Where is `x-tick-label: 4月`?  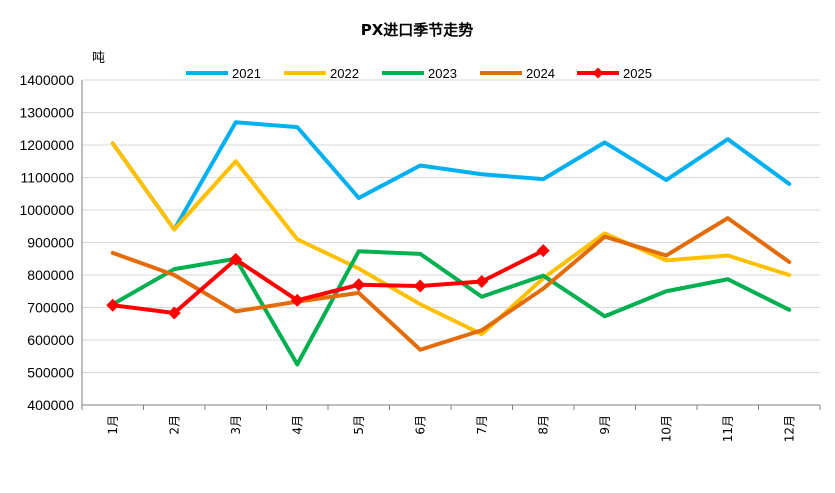 x-tick-label: 4月 is located at coordinates (297, 425).